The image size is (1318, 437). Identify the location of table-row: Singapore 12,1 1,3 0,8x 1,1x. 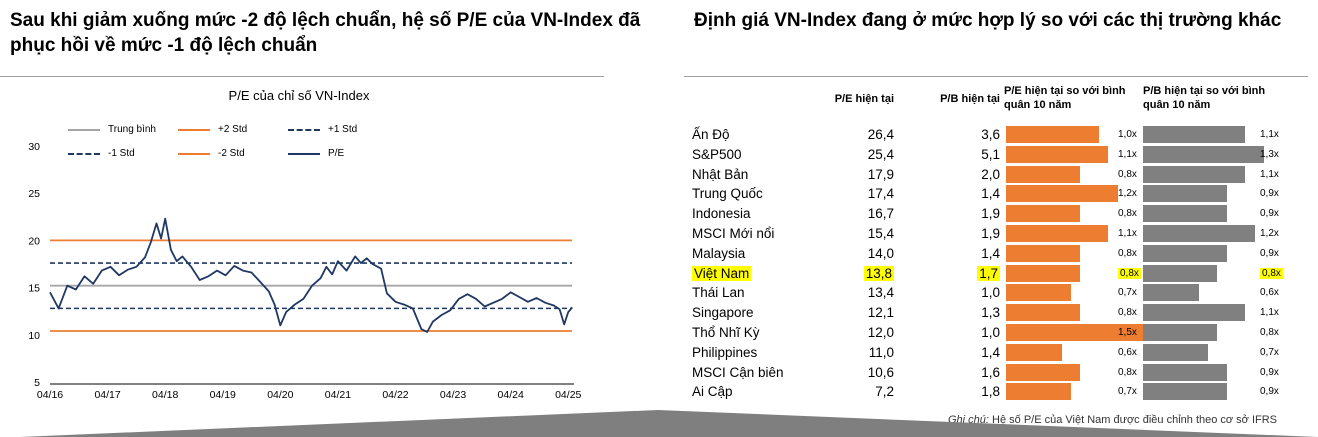
(999, 312).